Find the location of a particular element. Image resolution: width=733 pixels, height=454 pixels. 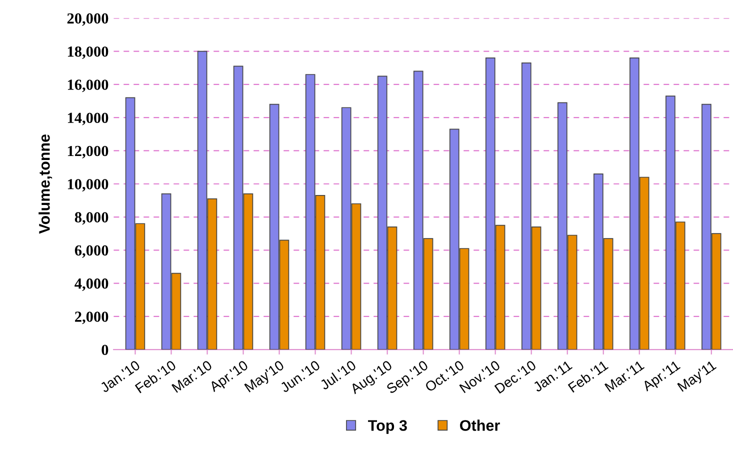

y-tick-label: 16,000 is located at coordinates (88, 86).